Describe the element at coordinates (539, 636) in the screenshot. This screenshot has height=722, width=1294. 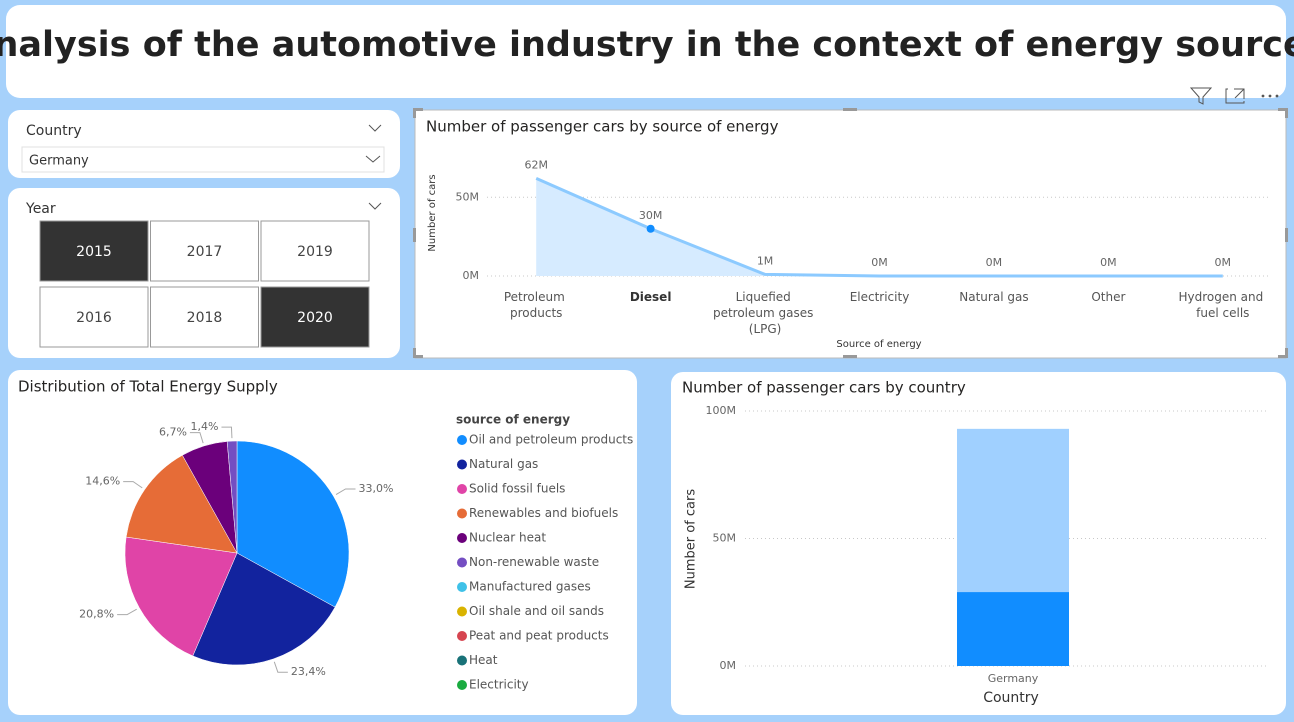
I see `legend-label: Peat and peat products` at that location.